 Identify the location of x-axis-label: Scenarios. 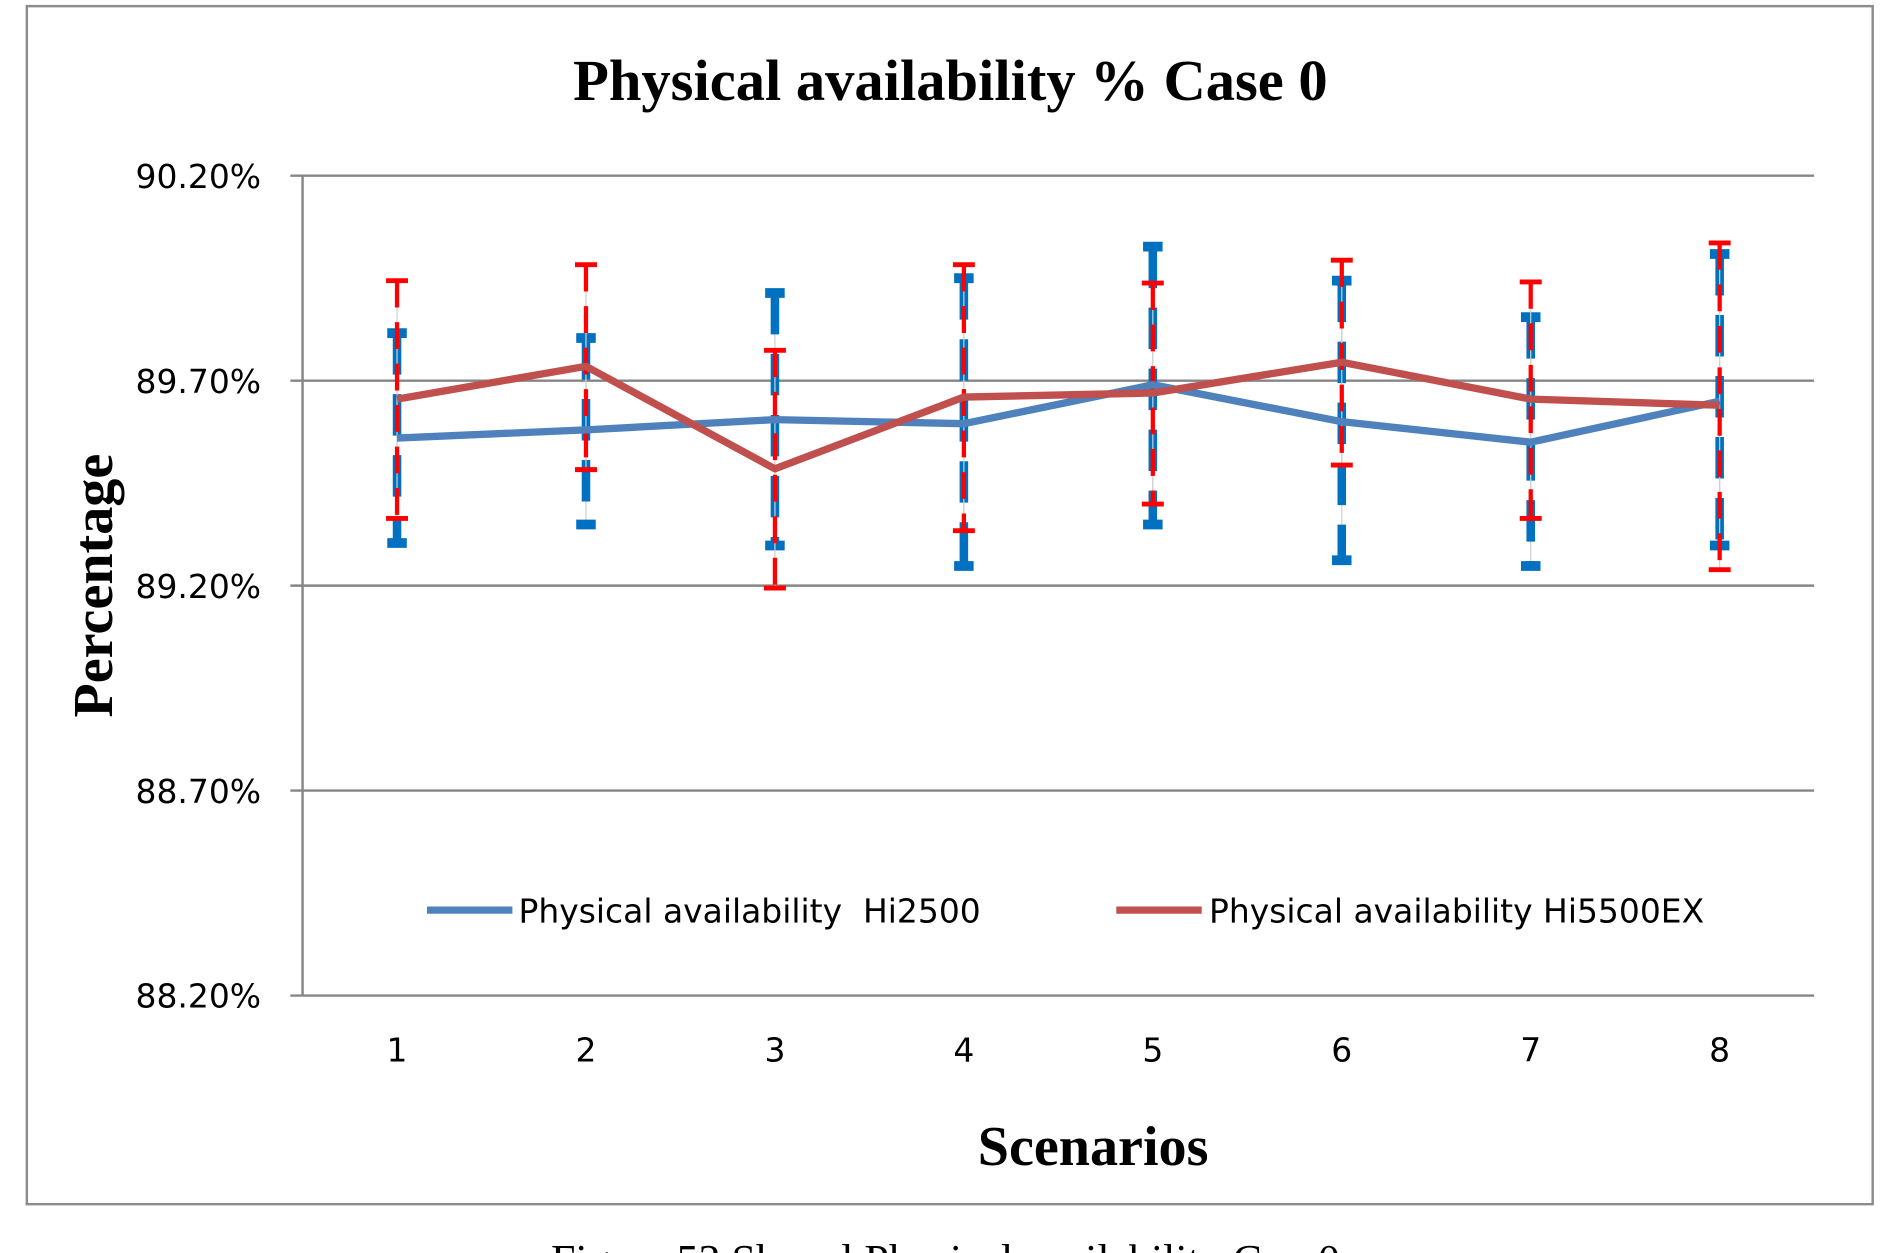
(1093, 1147).